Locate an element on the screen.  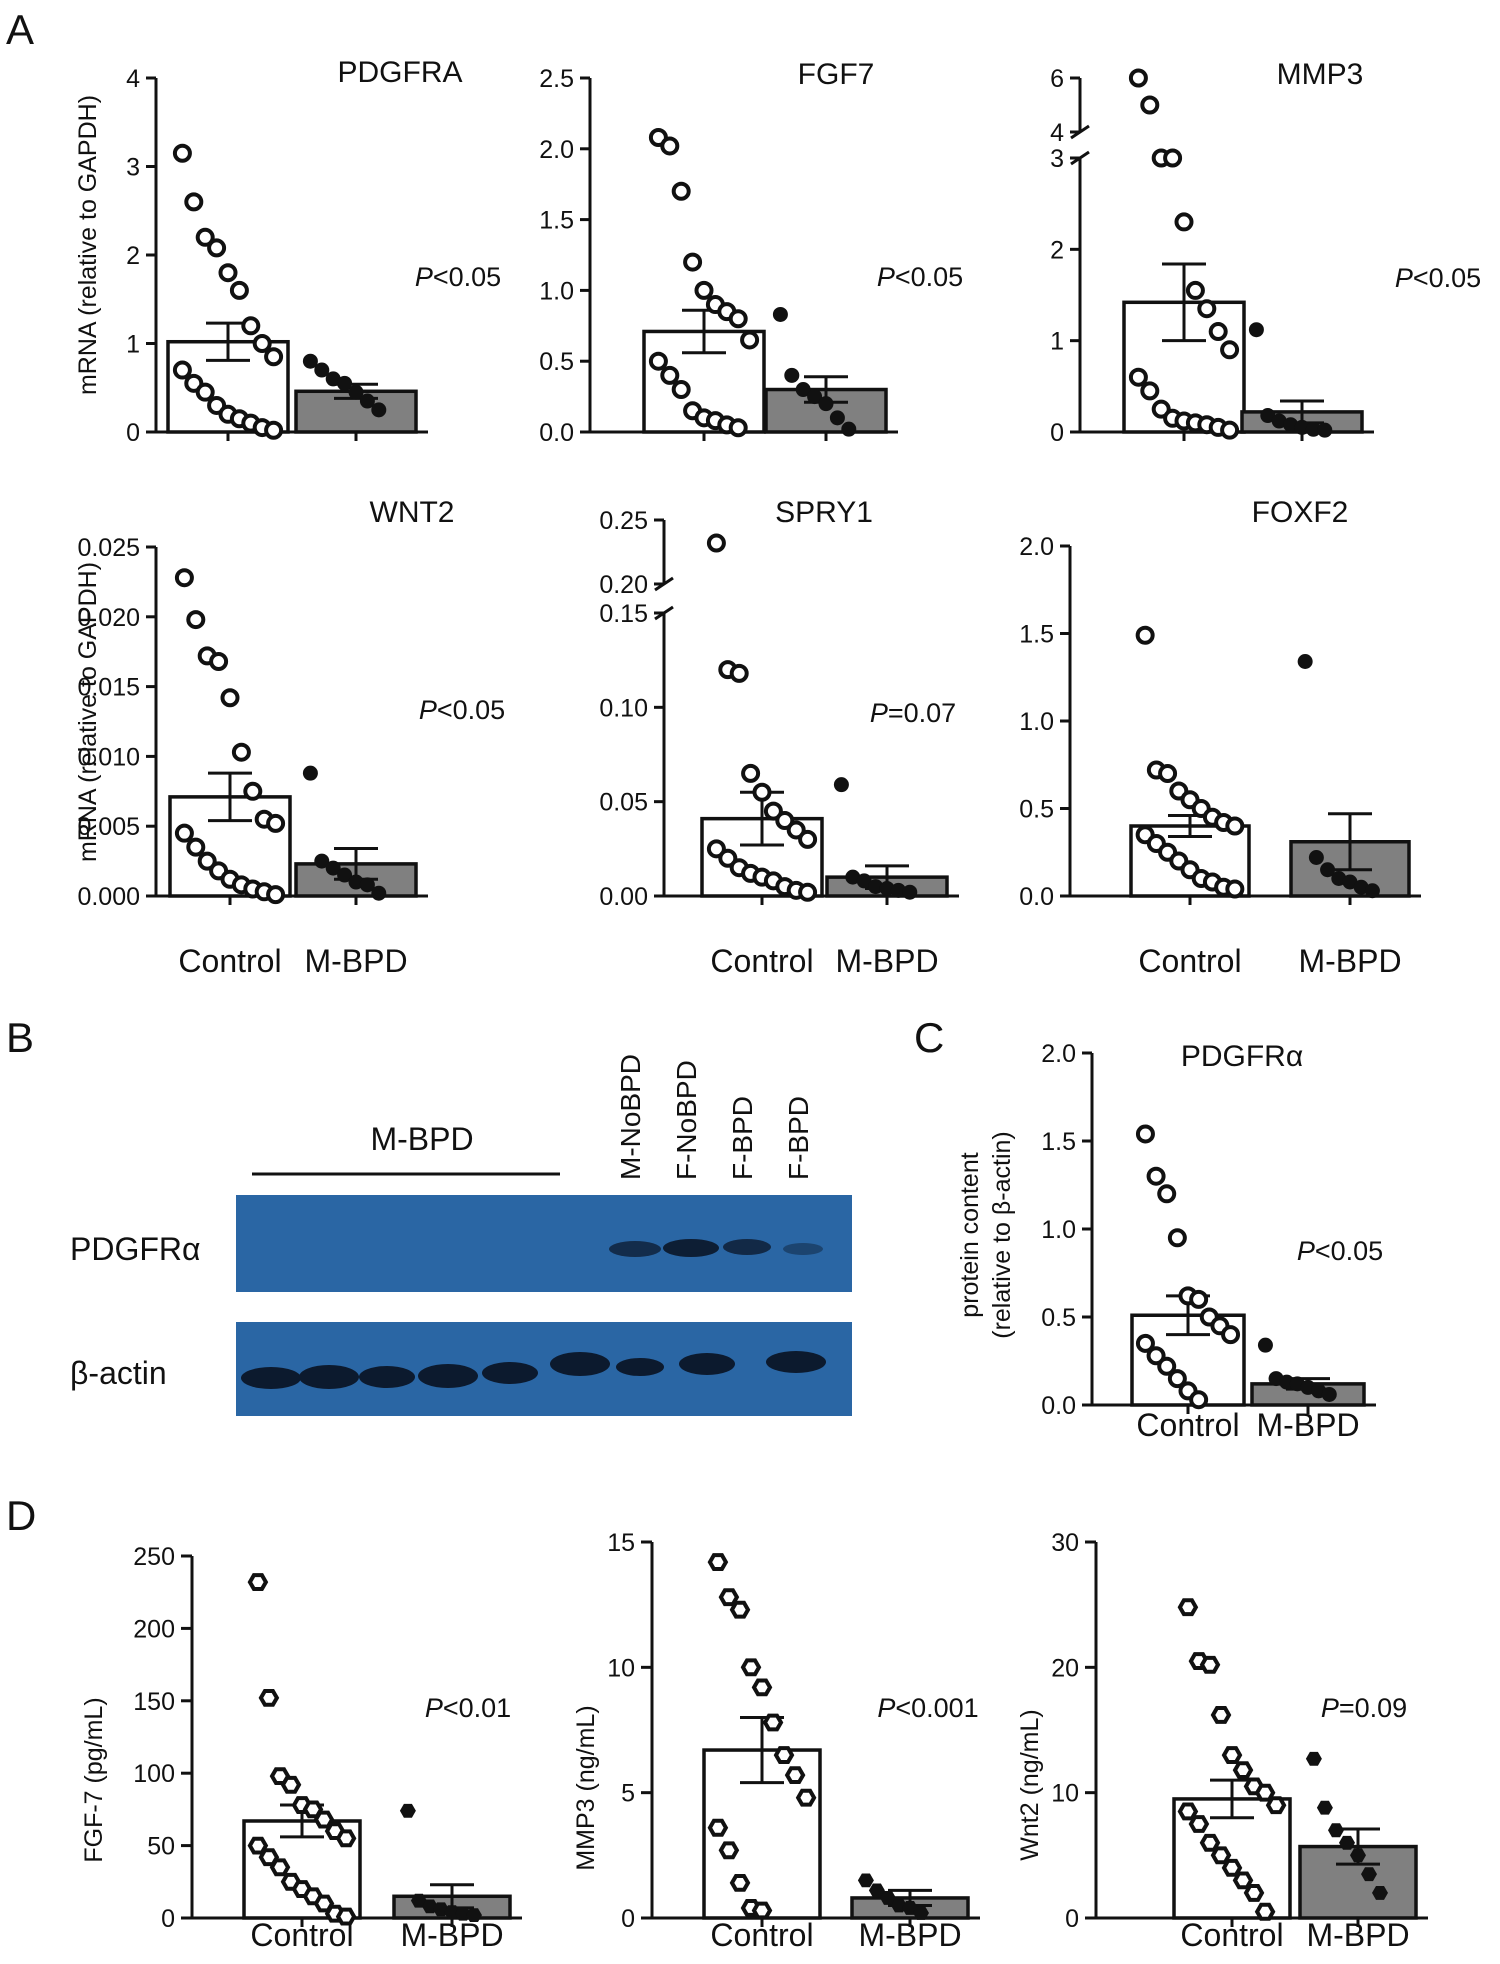
band-pdgfra-lane9 is located at coordinates (803, 1249).